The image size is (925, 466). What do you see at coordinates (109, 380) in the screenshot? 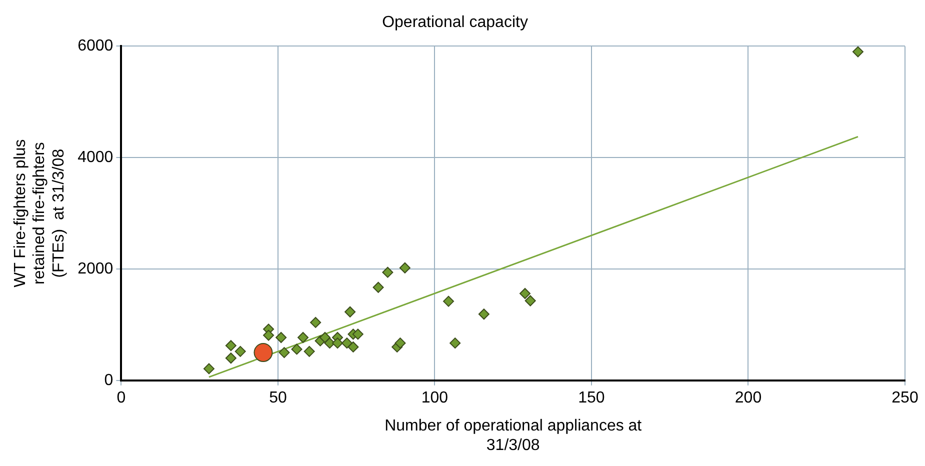
I see `y-tick-label: 0` at bounding box center [109, 380].